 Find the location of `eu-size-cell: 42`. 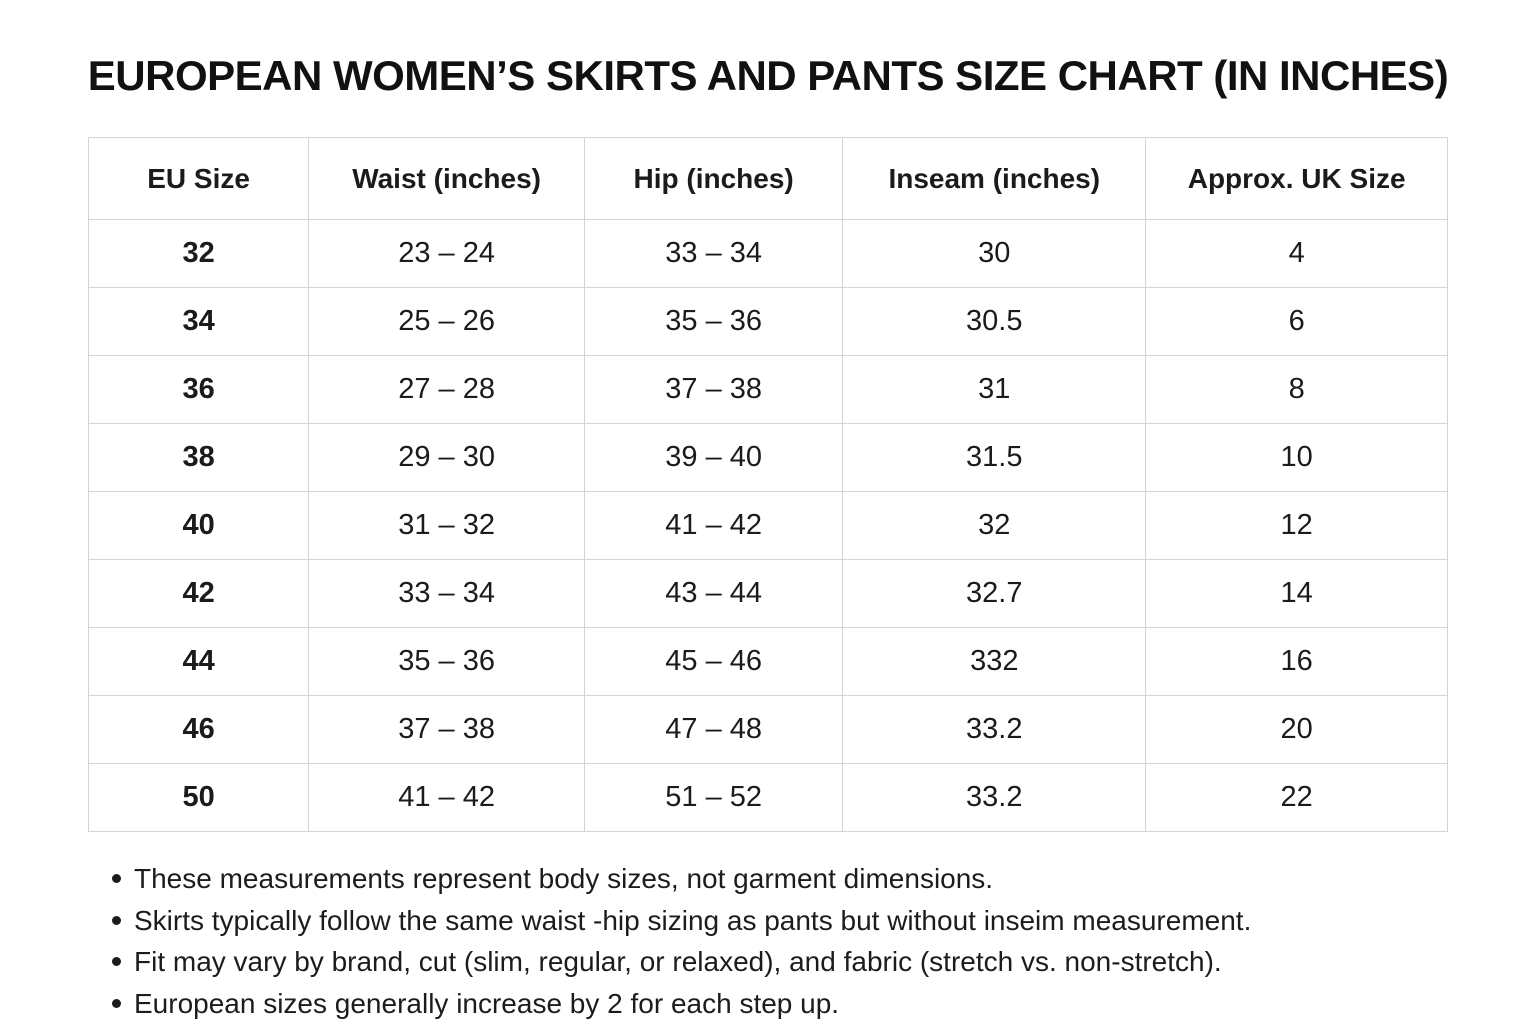

eu-size-cell: 42 is located at coordinates (198, 593).